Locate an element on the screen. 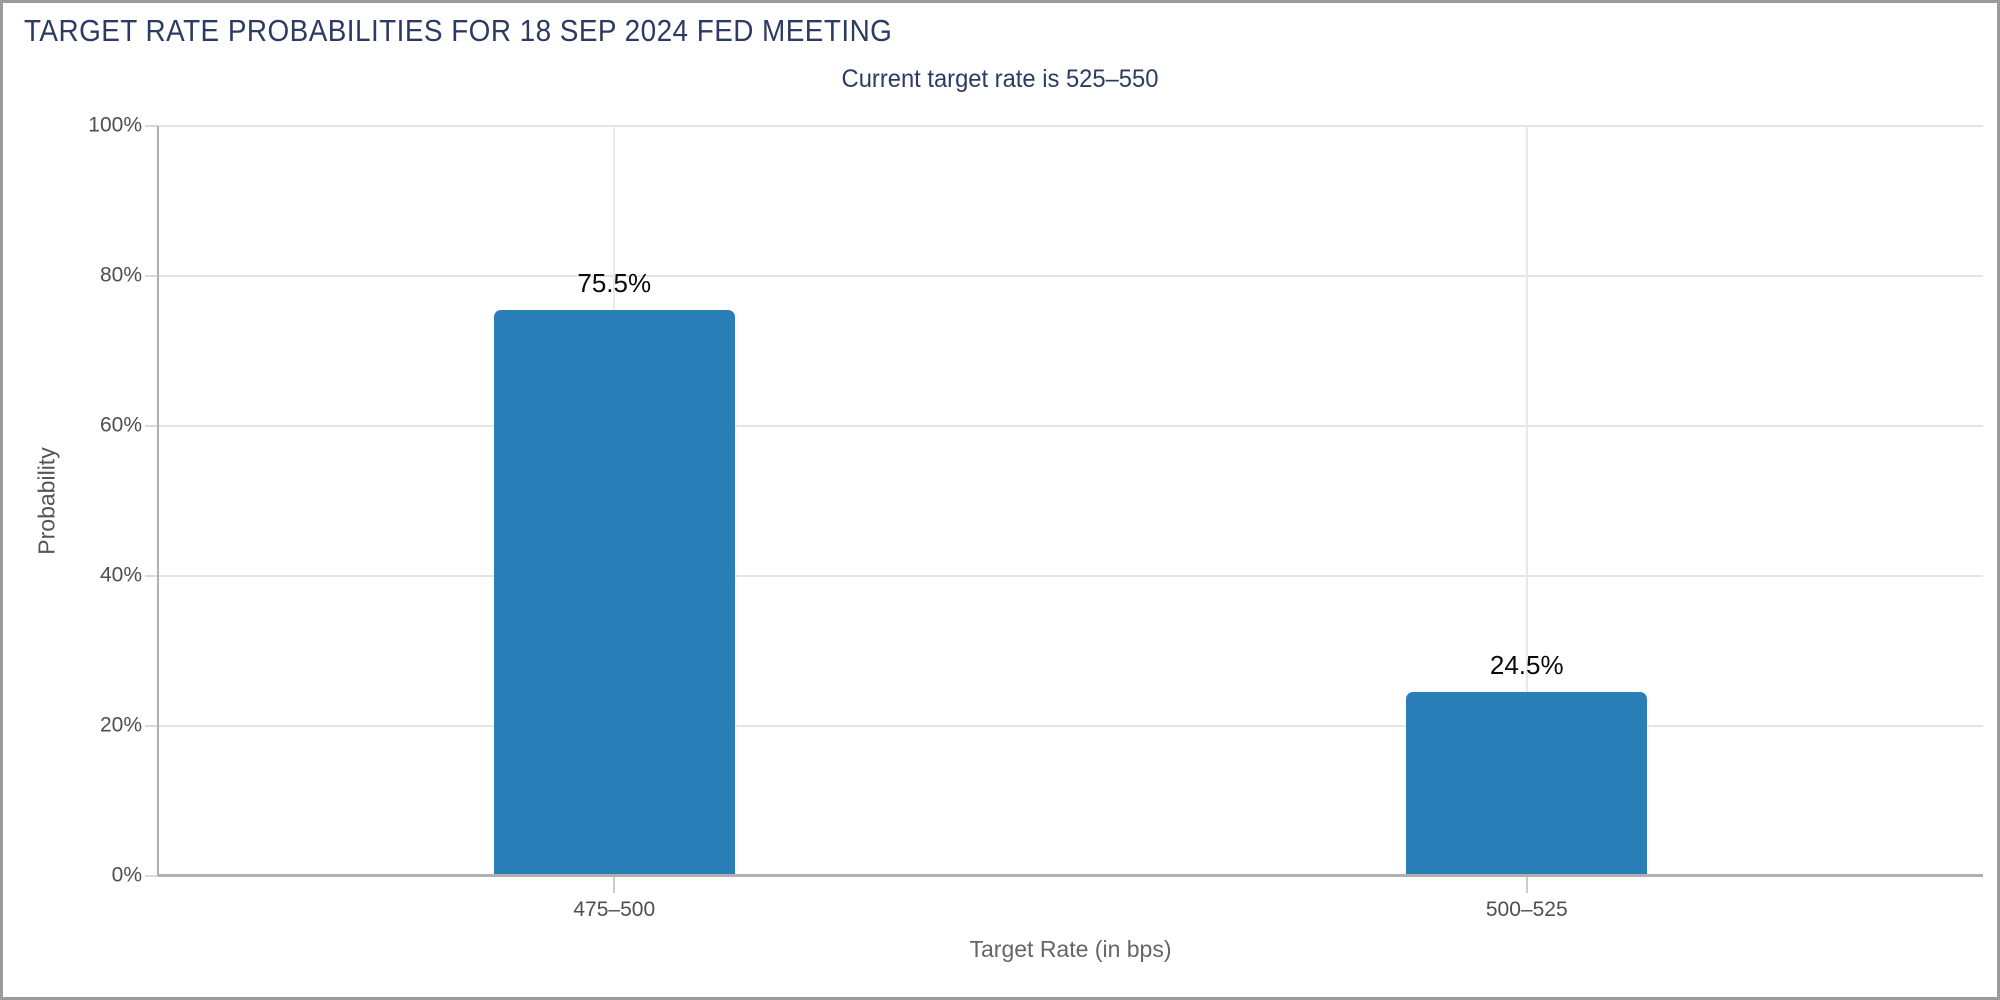 Image resolution: width=2000 pixels, height=1000 pixels. y-tick-label: 0% is located at coordinates (126, 875).